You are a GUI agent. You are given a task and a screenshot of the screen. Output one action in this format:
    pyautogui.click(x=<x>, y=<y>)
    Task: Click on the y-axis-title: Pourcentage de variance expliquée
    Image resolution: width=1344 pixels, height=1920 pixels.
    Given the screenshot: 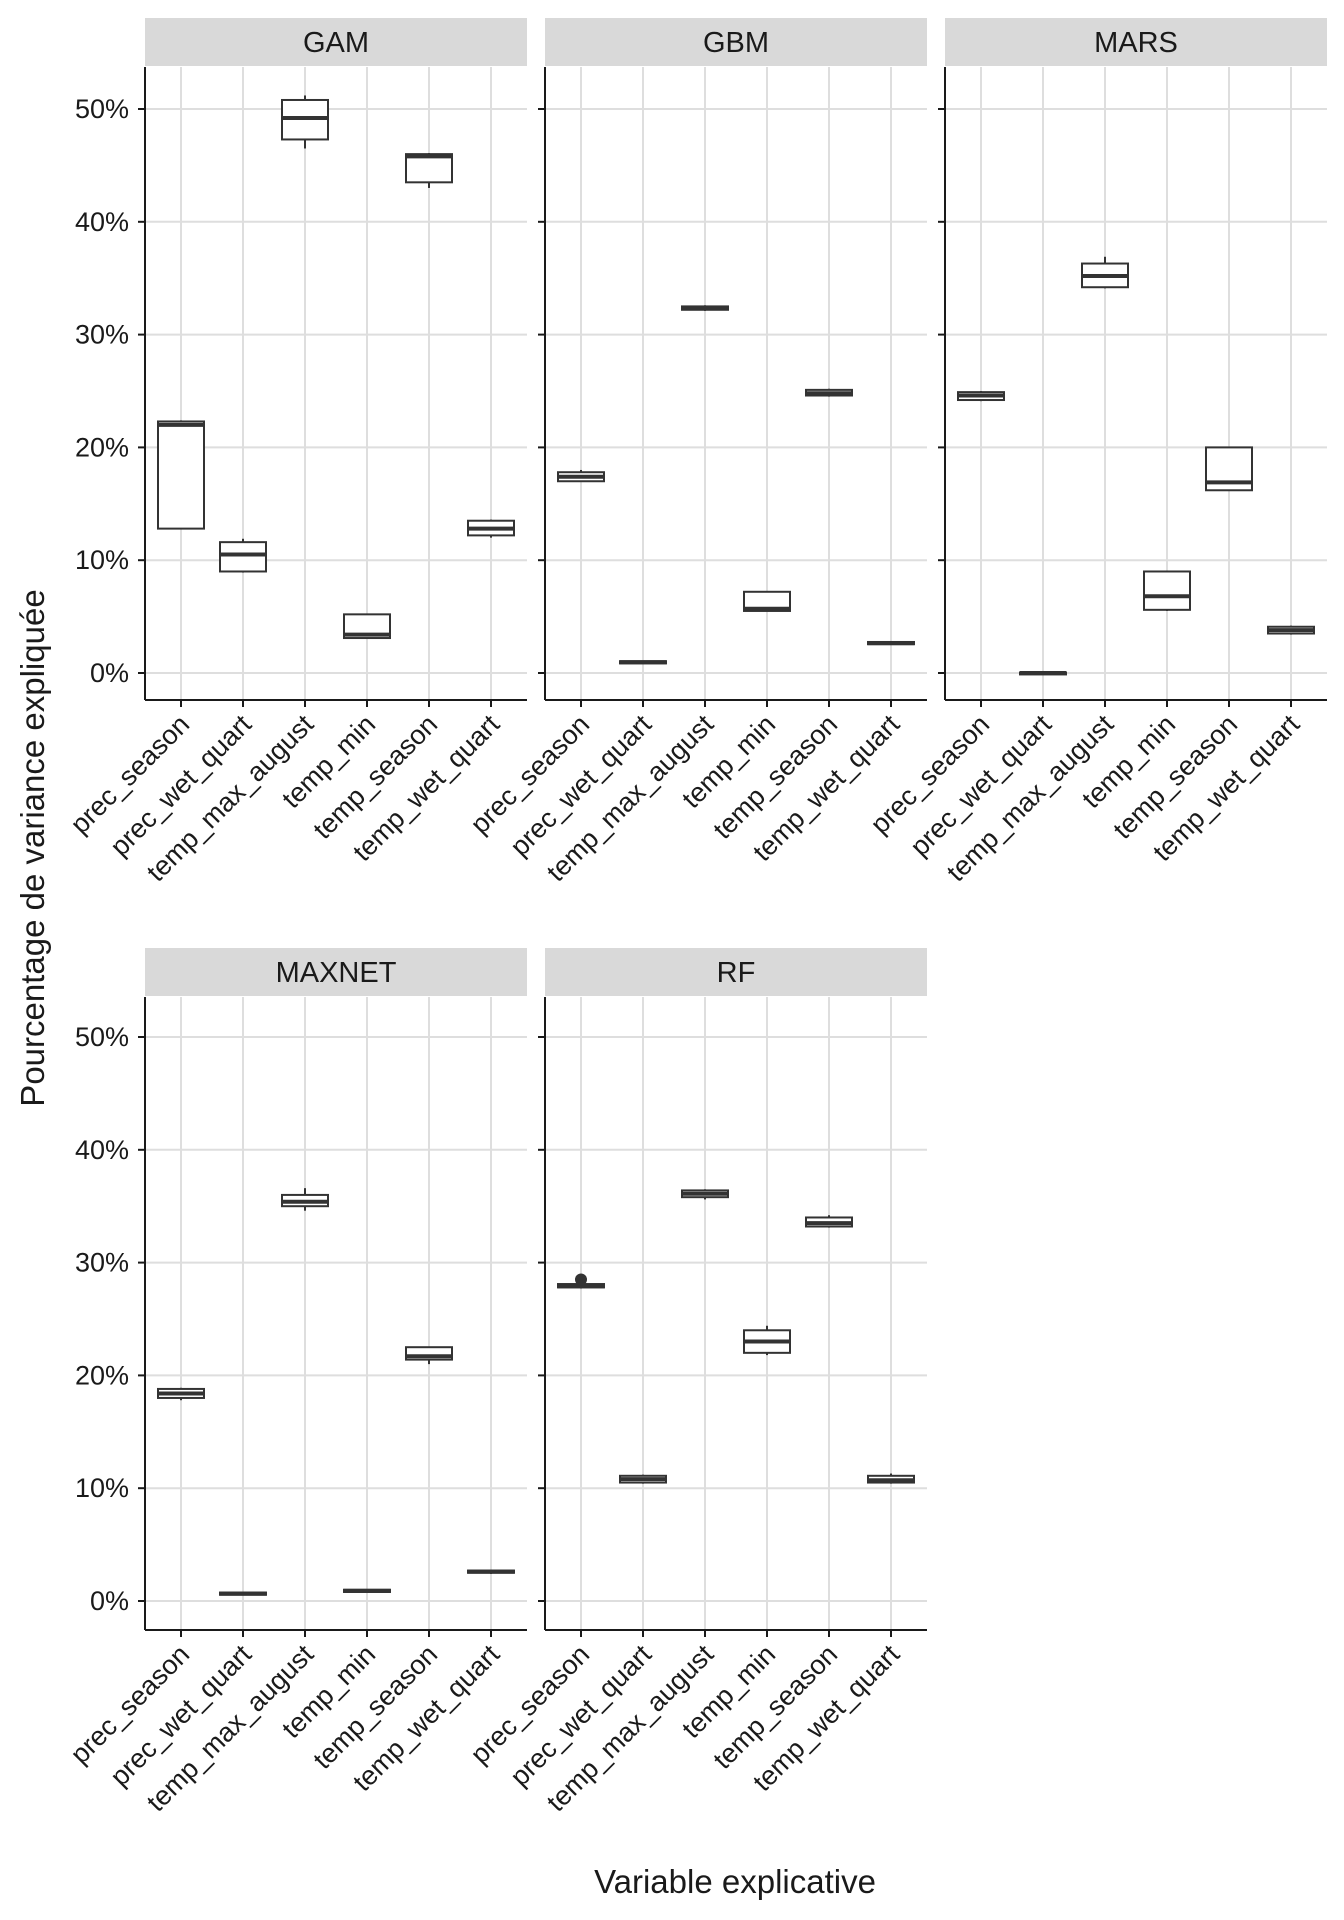 What is the action you would take?
    pyautogui.click(x=32, y=847)
    